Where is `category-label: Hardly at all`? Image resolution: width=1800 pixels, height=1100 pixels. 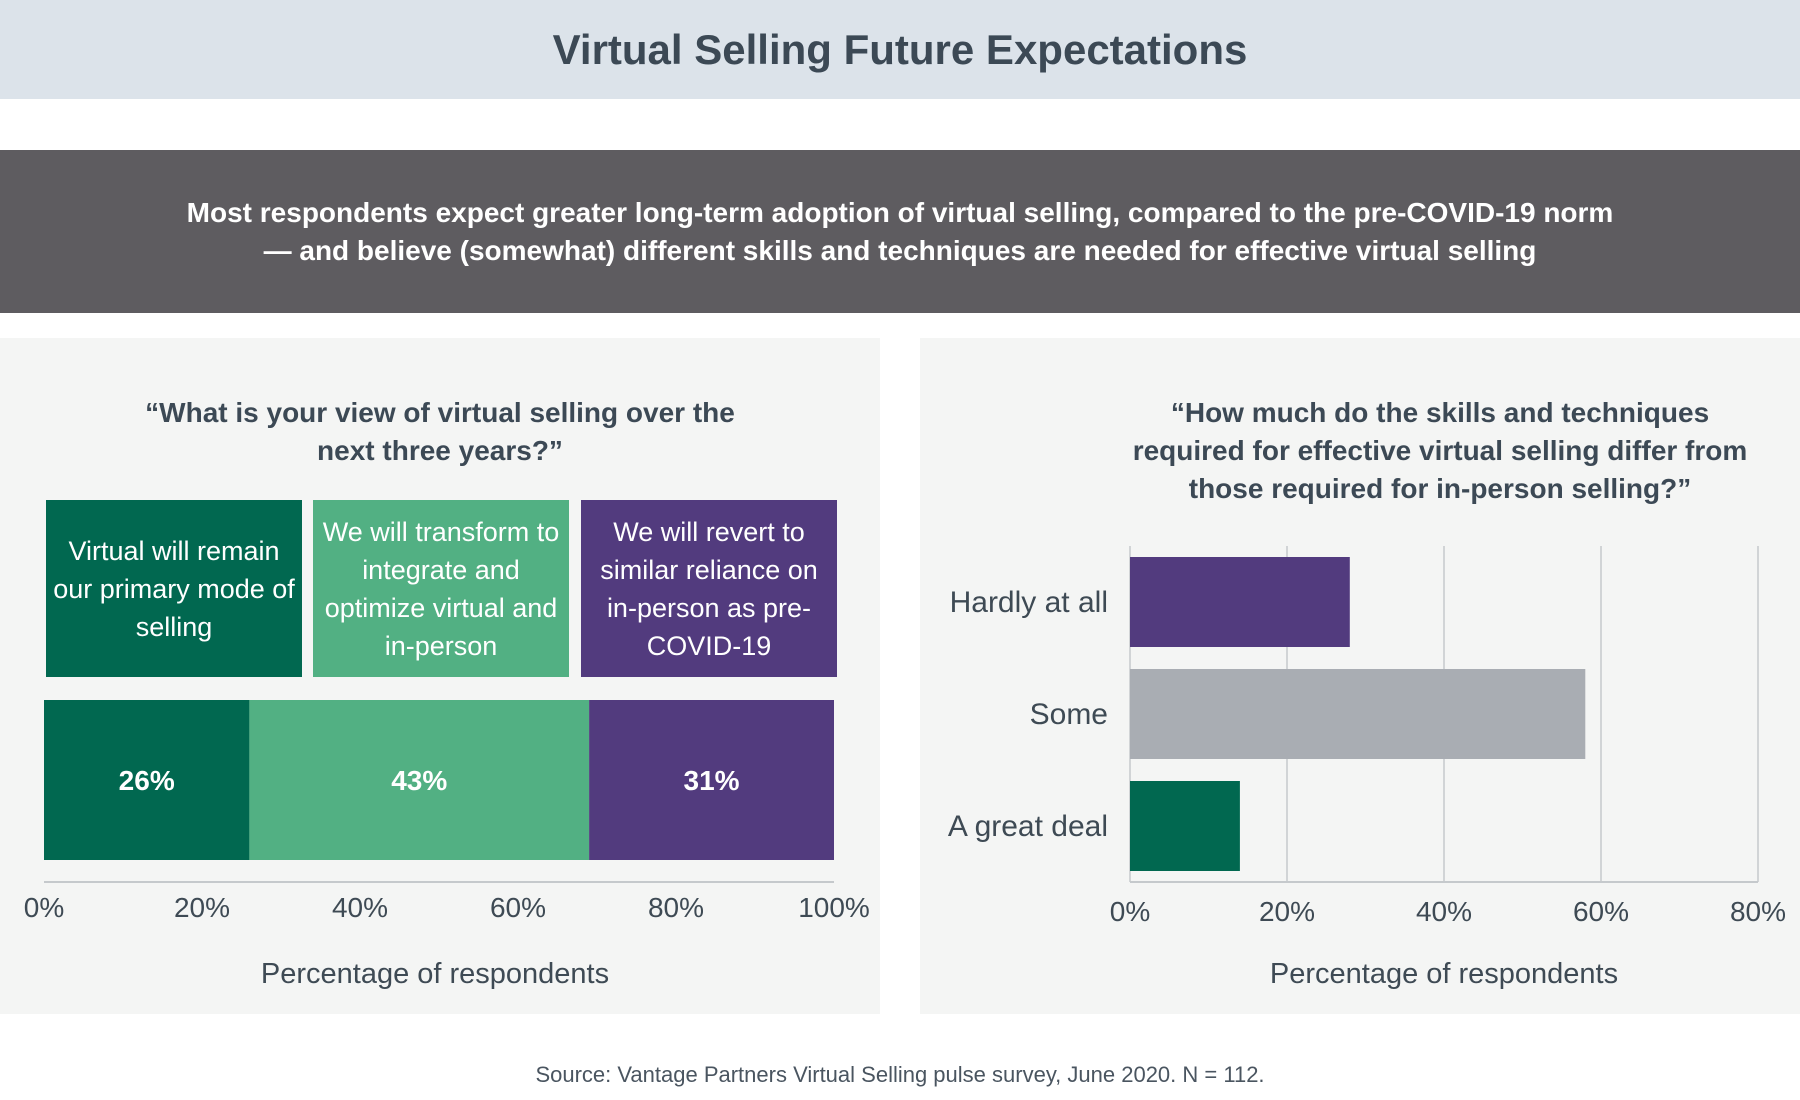
category-label: Hardly at all is located at coordinates (1029, 602).